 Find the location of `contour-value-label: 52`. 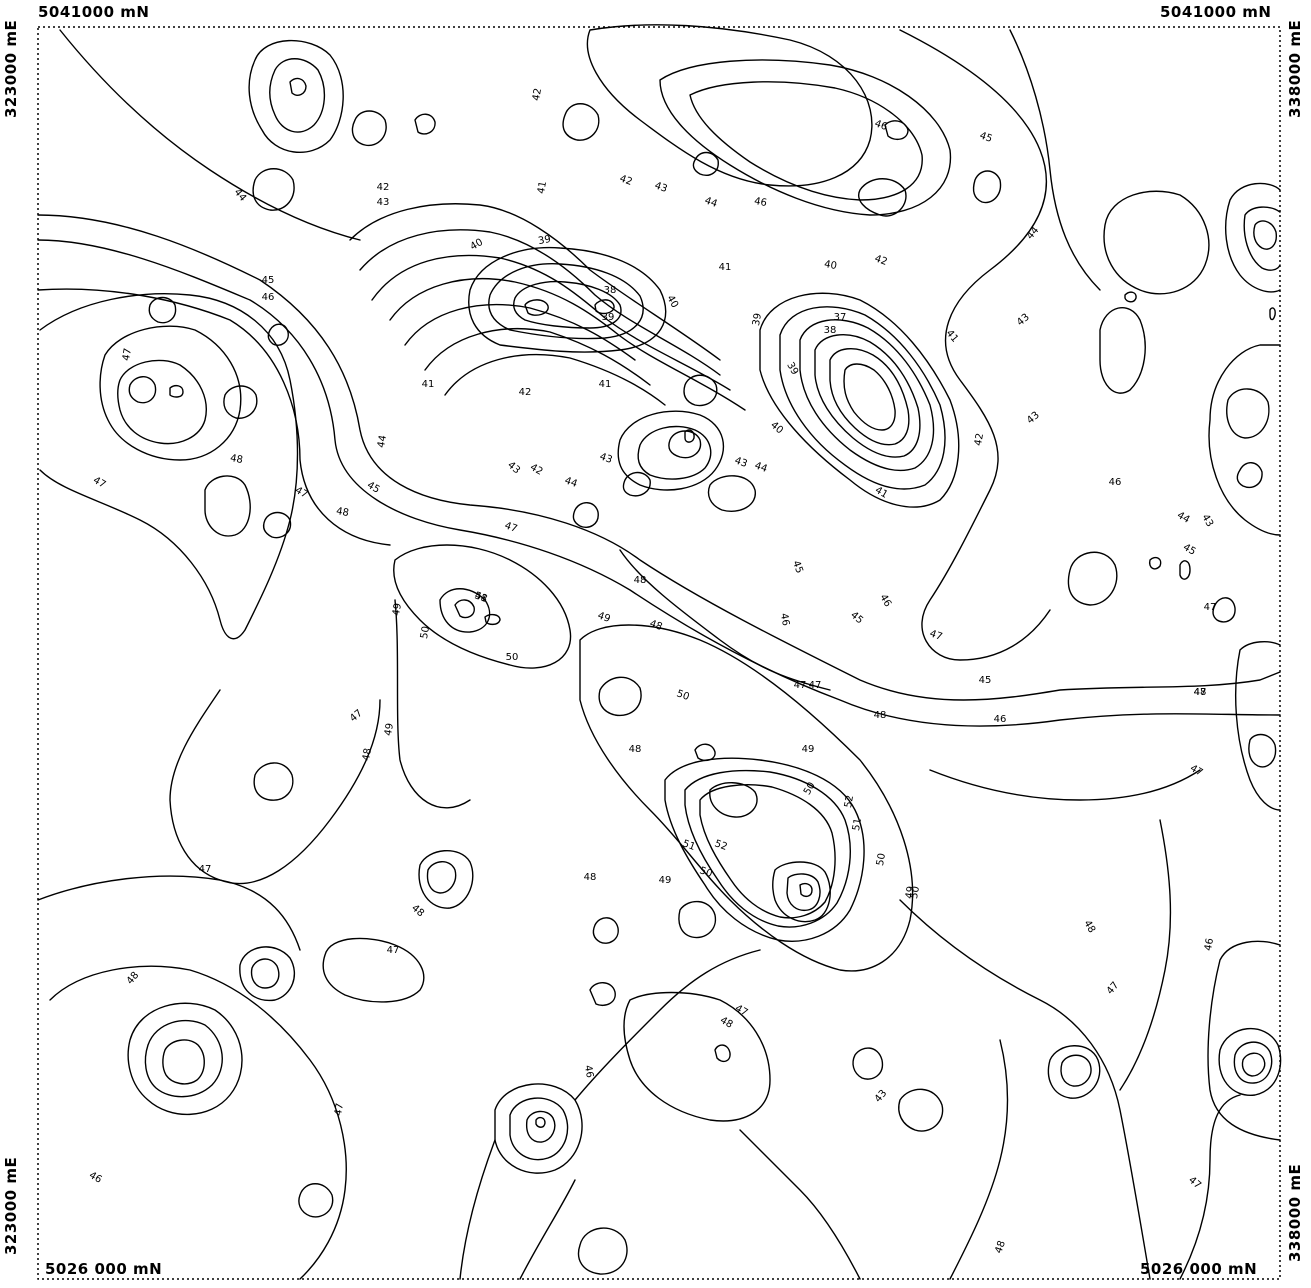

contour-value-label: 52 is located at coordinates (721, 845).